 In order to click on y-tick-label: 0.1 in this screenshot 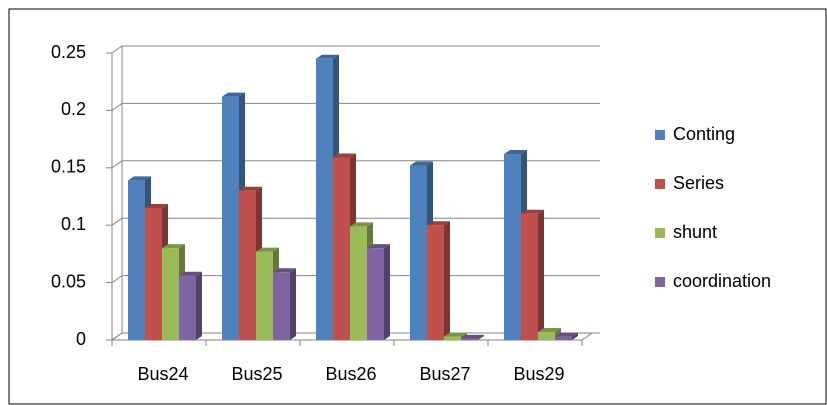, I will do `click(73, 224)`.